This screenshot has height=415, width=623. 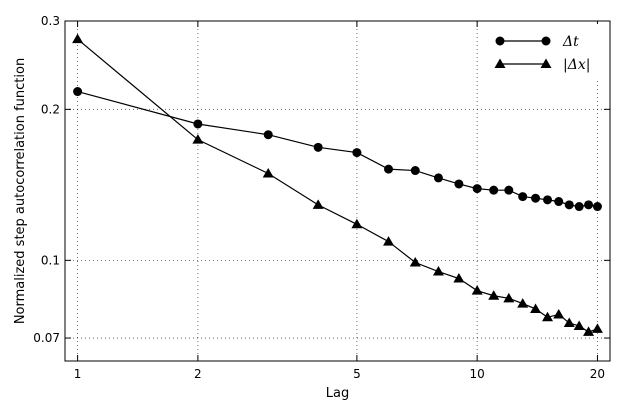 I want to click on legend-box, so click(x=545, y=51).